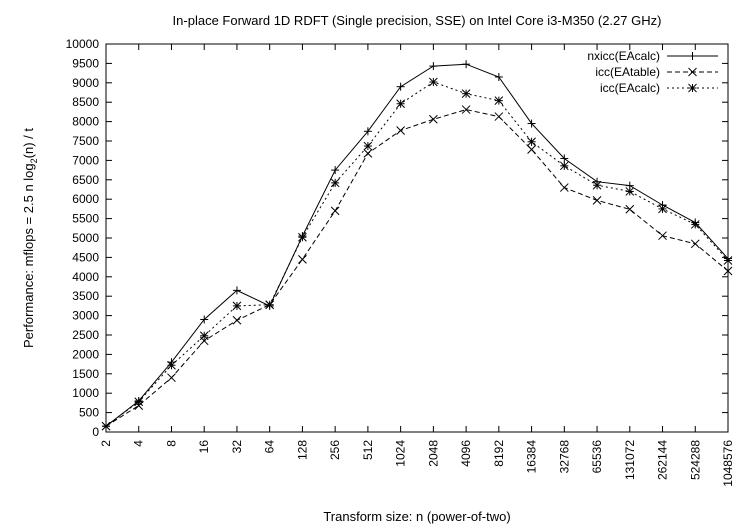 This screenshot has height=525, width=750. I want to click on x-tick-label: 131072, so click(630, 460).